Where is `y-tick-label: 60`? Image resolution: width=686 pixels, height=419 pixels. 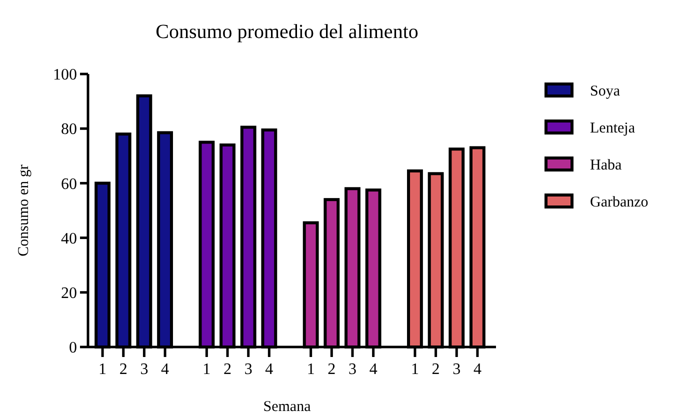 y-tick-label: 60 is located at coordinates (69, 184).